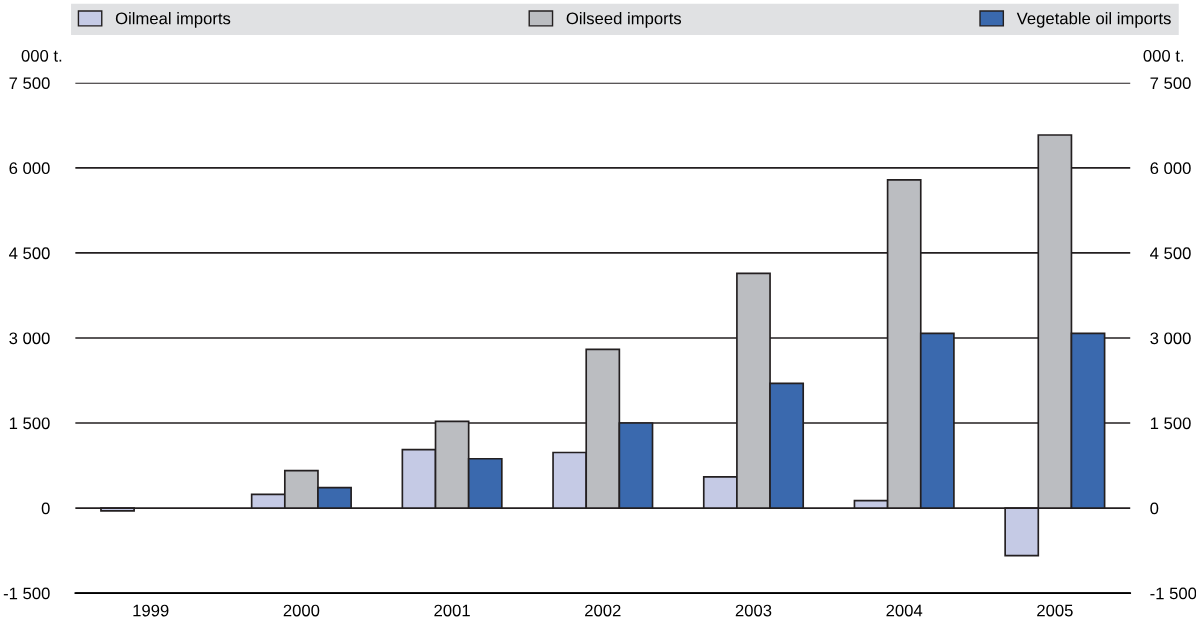 Image resolution: width=1196 pixels, height=623 pixels. What do you see at coordinates (29, 253) in the screenshot?
I see `y-tick-label: 4 500` at bounding box center [29, 253].